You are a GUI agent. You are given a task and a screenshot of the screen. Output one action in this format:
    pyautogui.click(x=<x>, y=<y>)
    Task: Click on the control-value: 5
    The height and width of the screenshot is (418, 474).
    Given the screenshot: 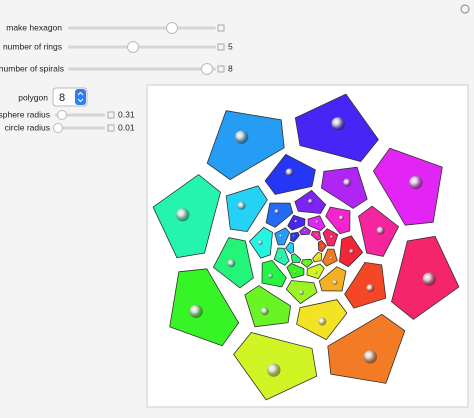 What is the action you would take?
    pyautogui.click(x=230, y=46)
    